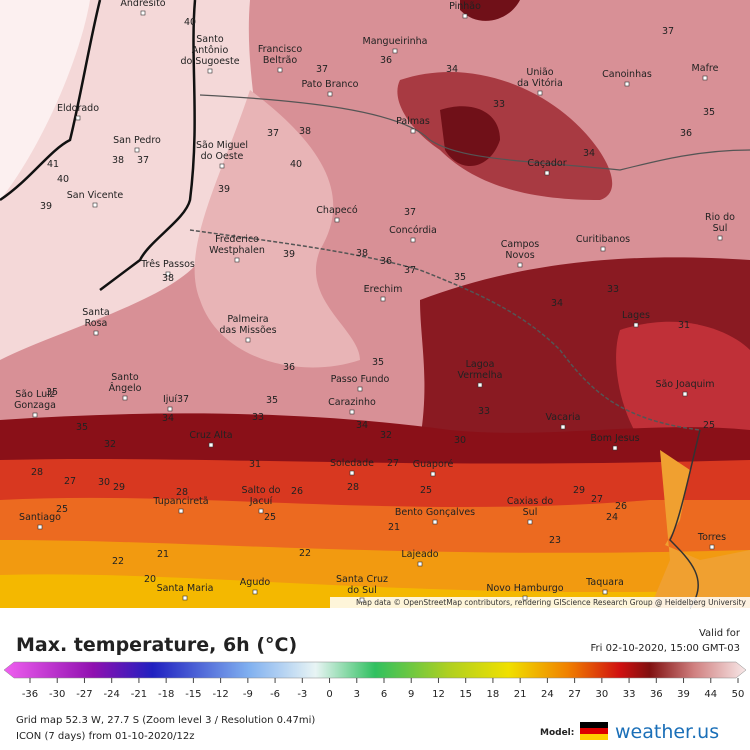 The width and height of the screenshot is (750, 750). Describe the element at coordinates (210, 50) in the screenshot. I see `city-label: Antônio` at that location.